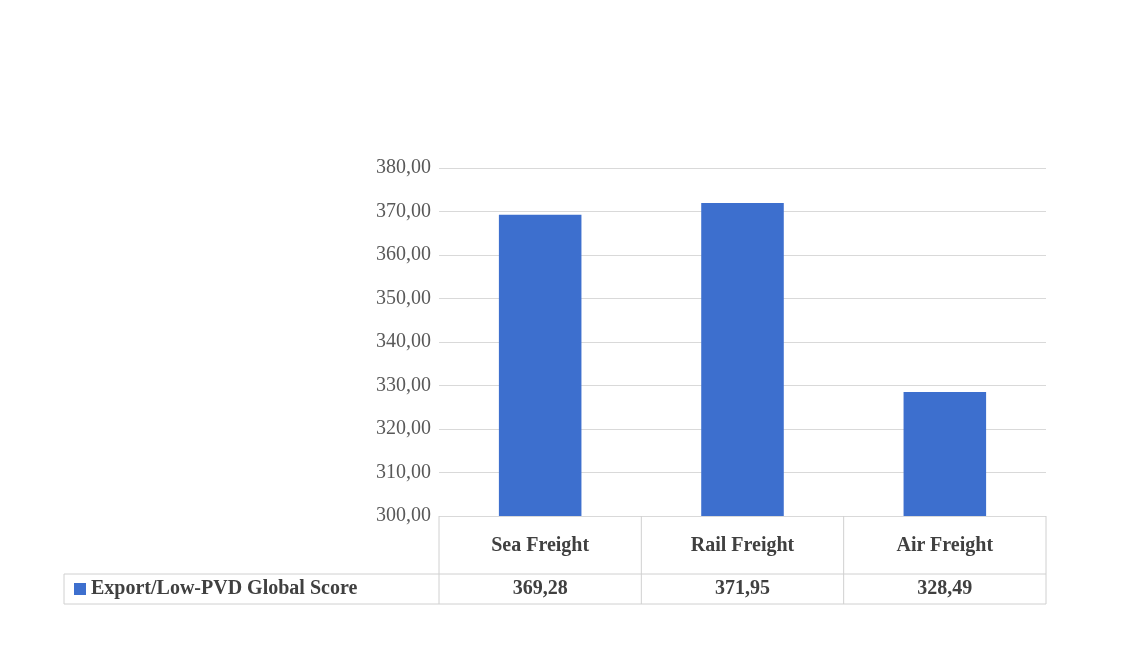 The height and width of the screenshot is (664, 1134). I want to click on data-label: 369,28, so click(540, 587).